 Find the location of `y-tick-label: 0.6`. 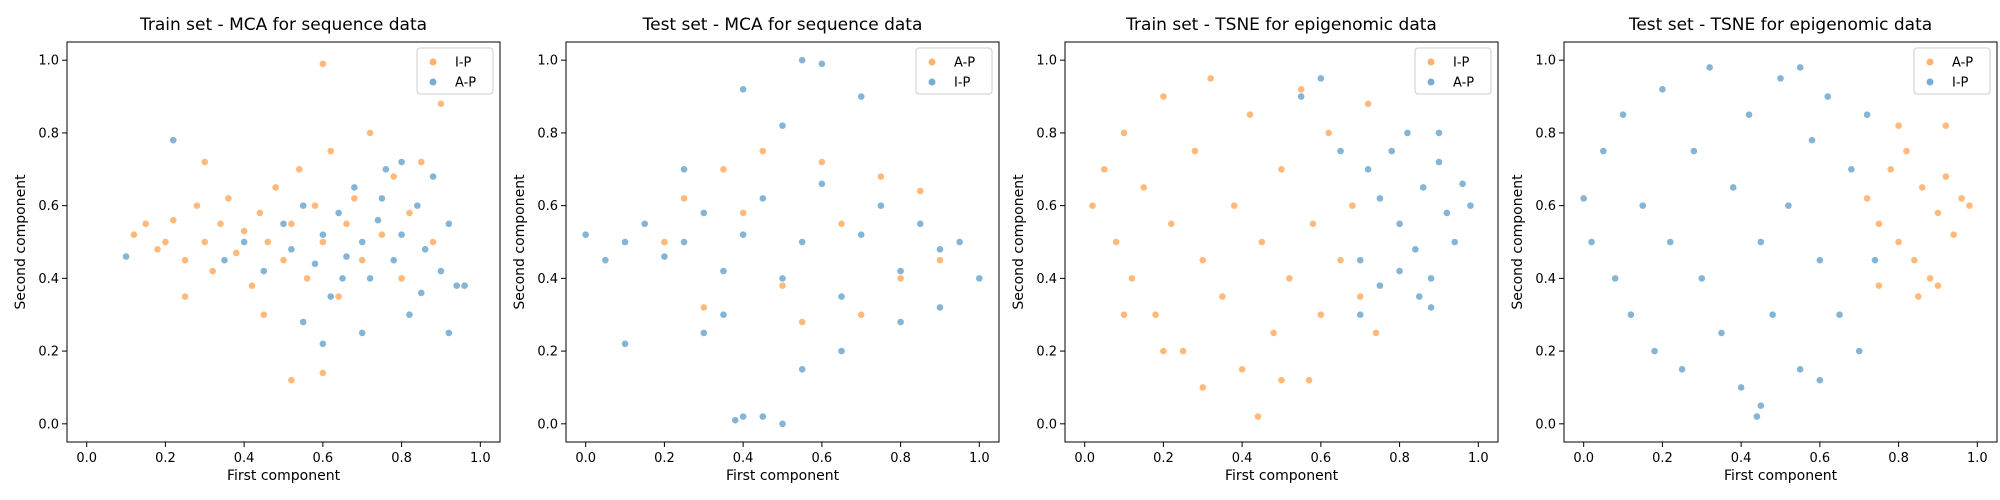

y-tick-label: 0.6 is located at coordinates (547, 206).